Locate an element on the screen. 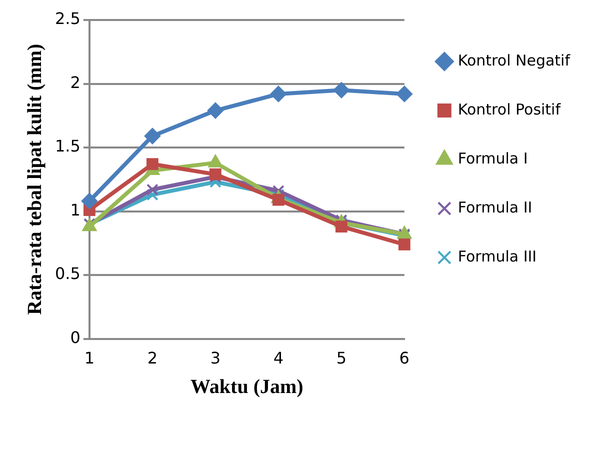 The height and width of the screenshot is (464, 590). y-tick-label: 0.5 is located at coordinates (67, 274).